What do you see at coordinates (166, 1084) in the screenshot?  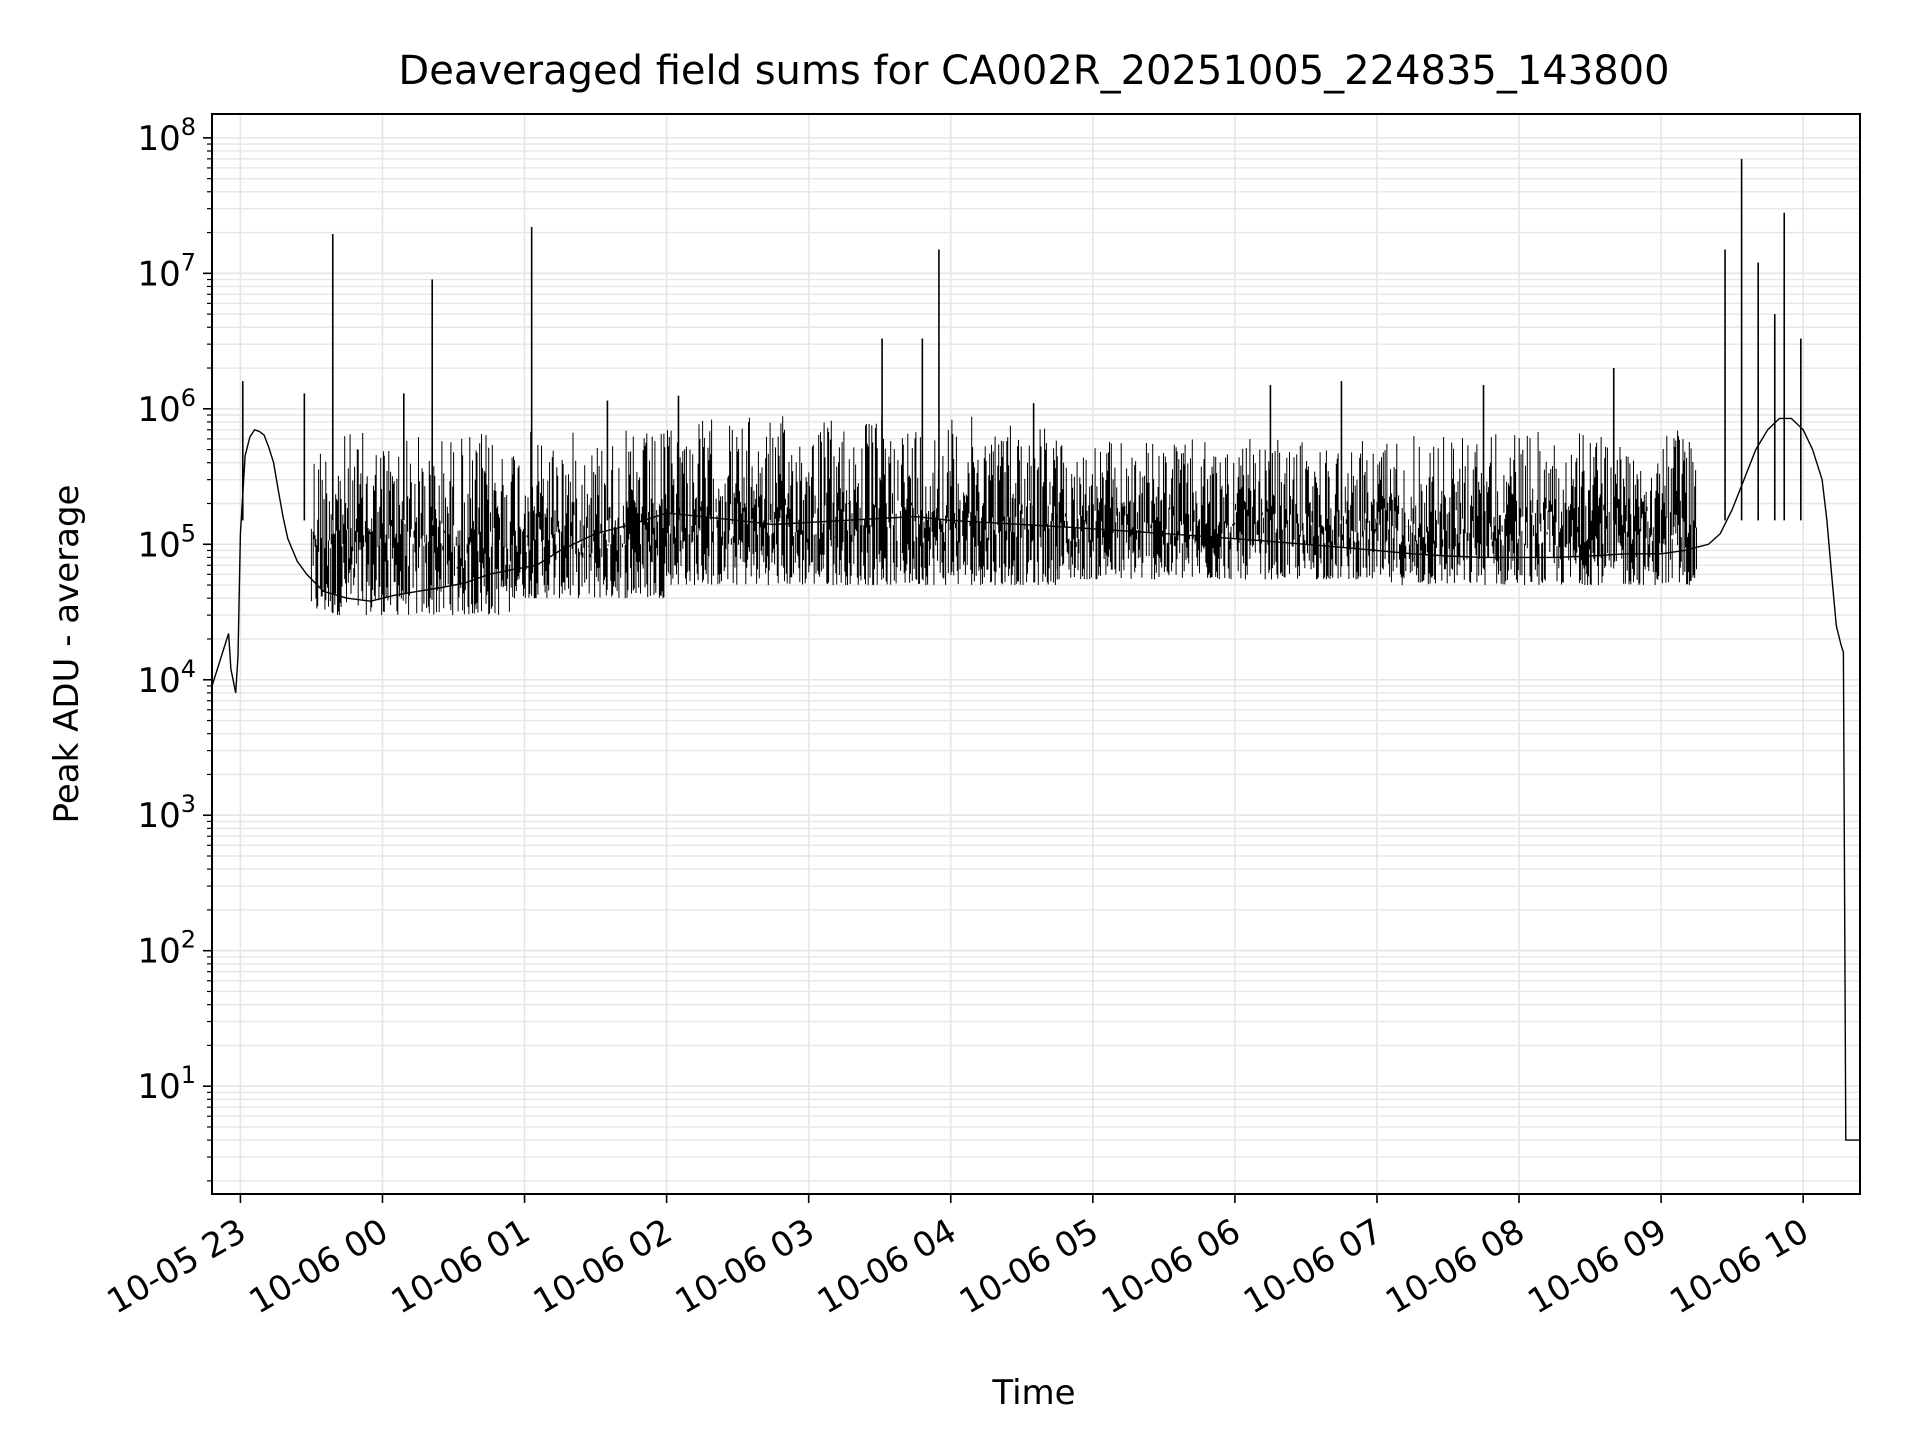 I see `y-tick-label: 10¹` at bounding box center [166, 1084].